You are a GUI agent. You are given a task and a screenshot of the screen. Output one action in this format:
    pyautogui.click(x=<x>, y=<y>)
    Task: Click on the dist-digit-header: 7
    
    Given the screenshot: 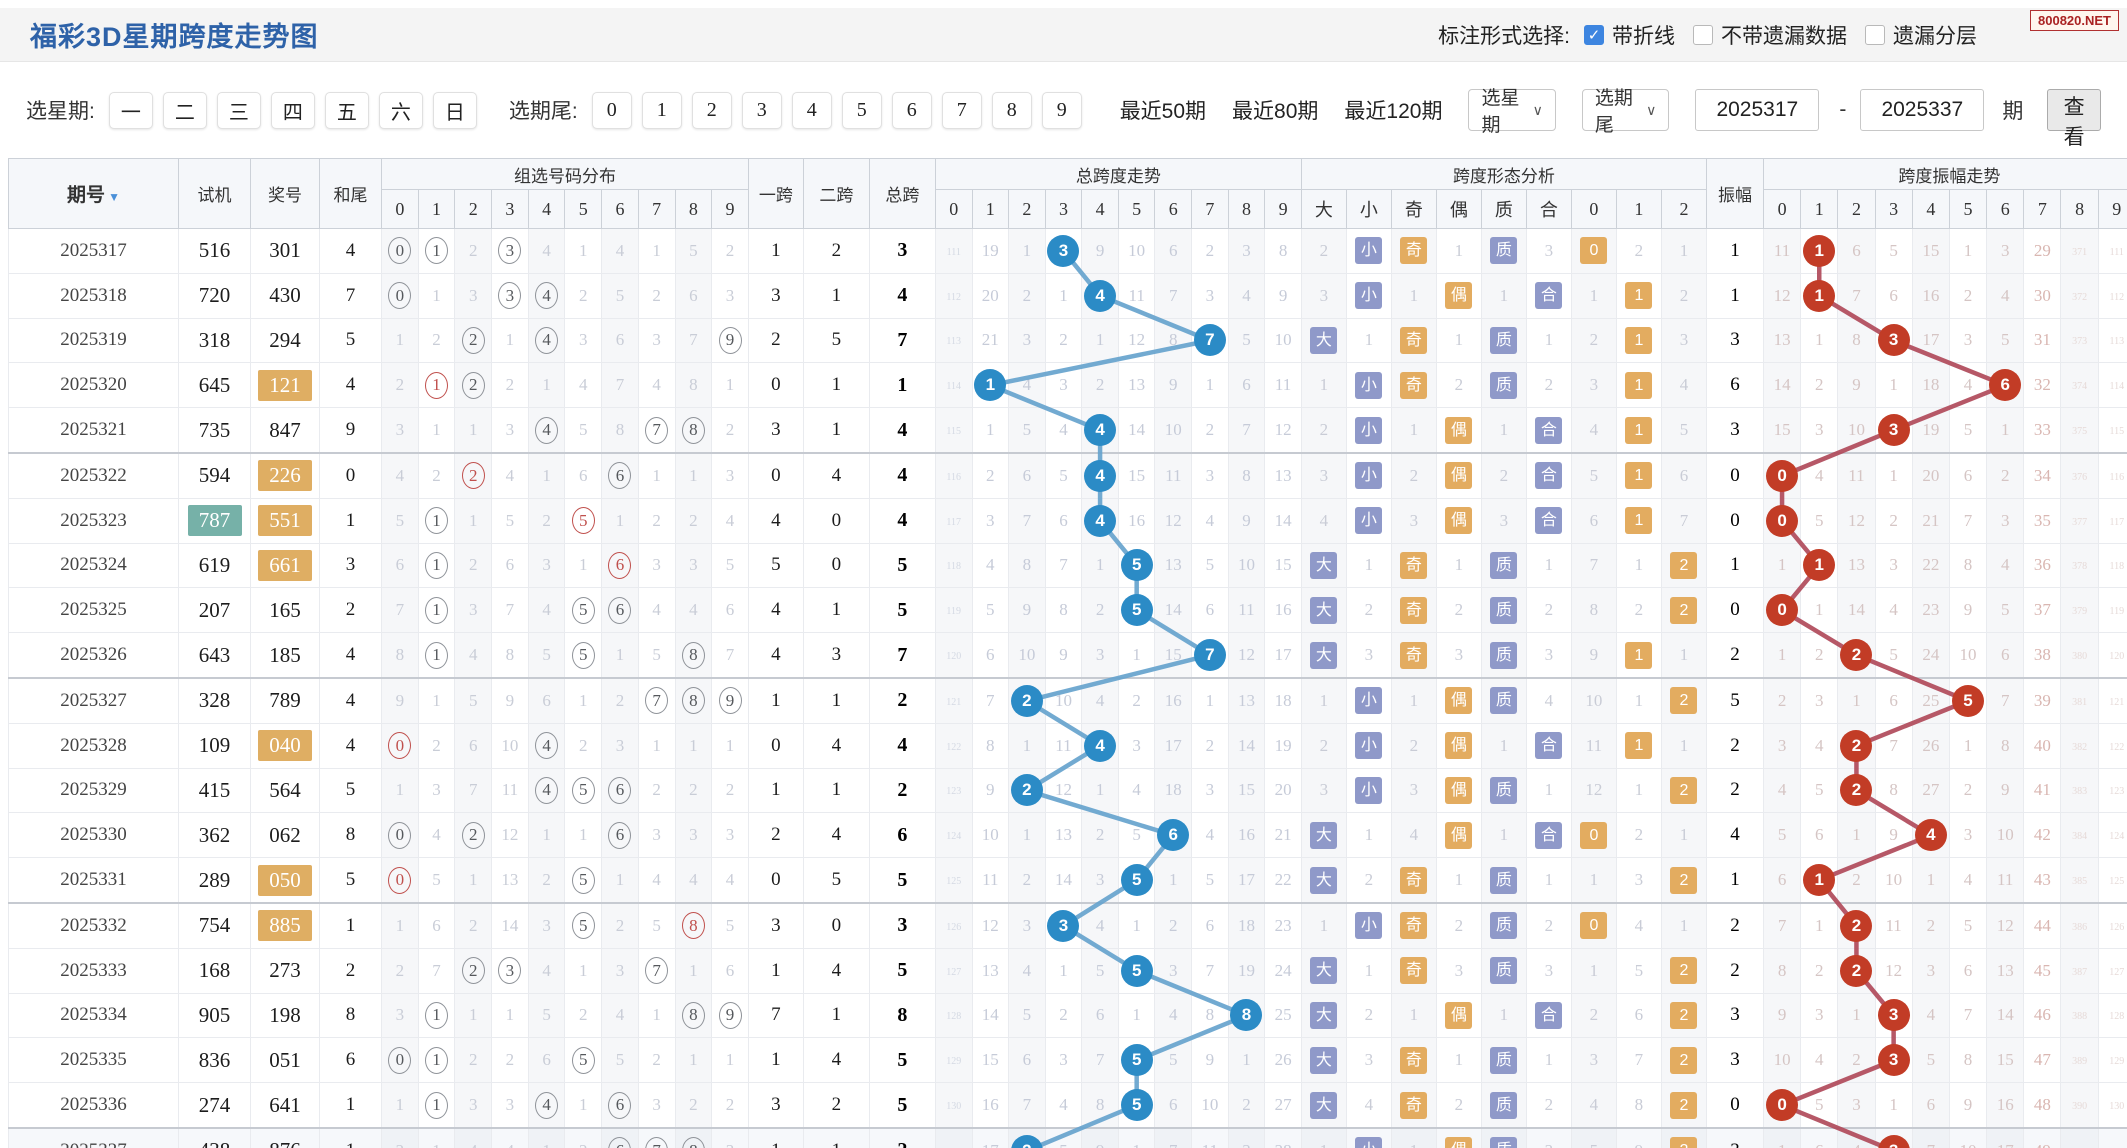 What is the action you would take?
    pyautogui.click(x=656, y=209)
    